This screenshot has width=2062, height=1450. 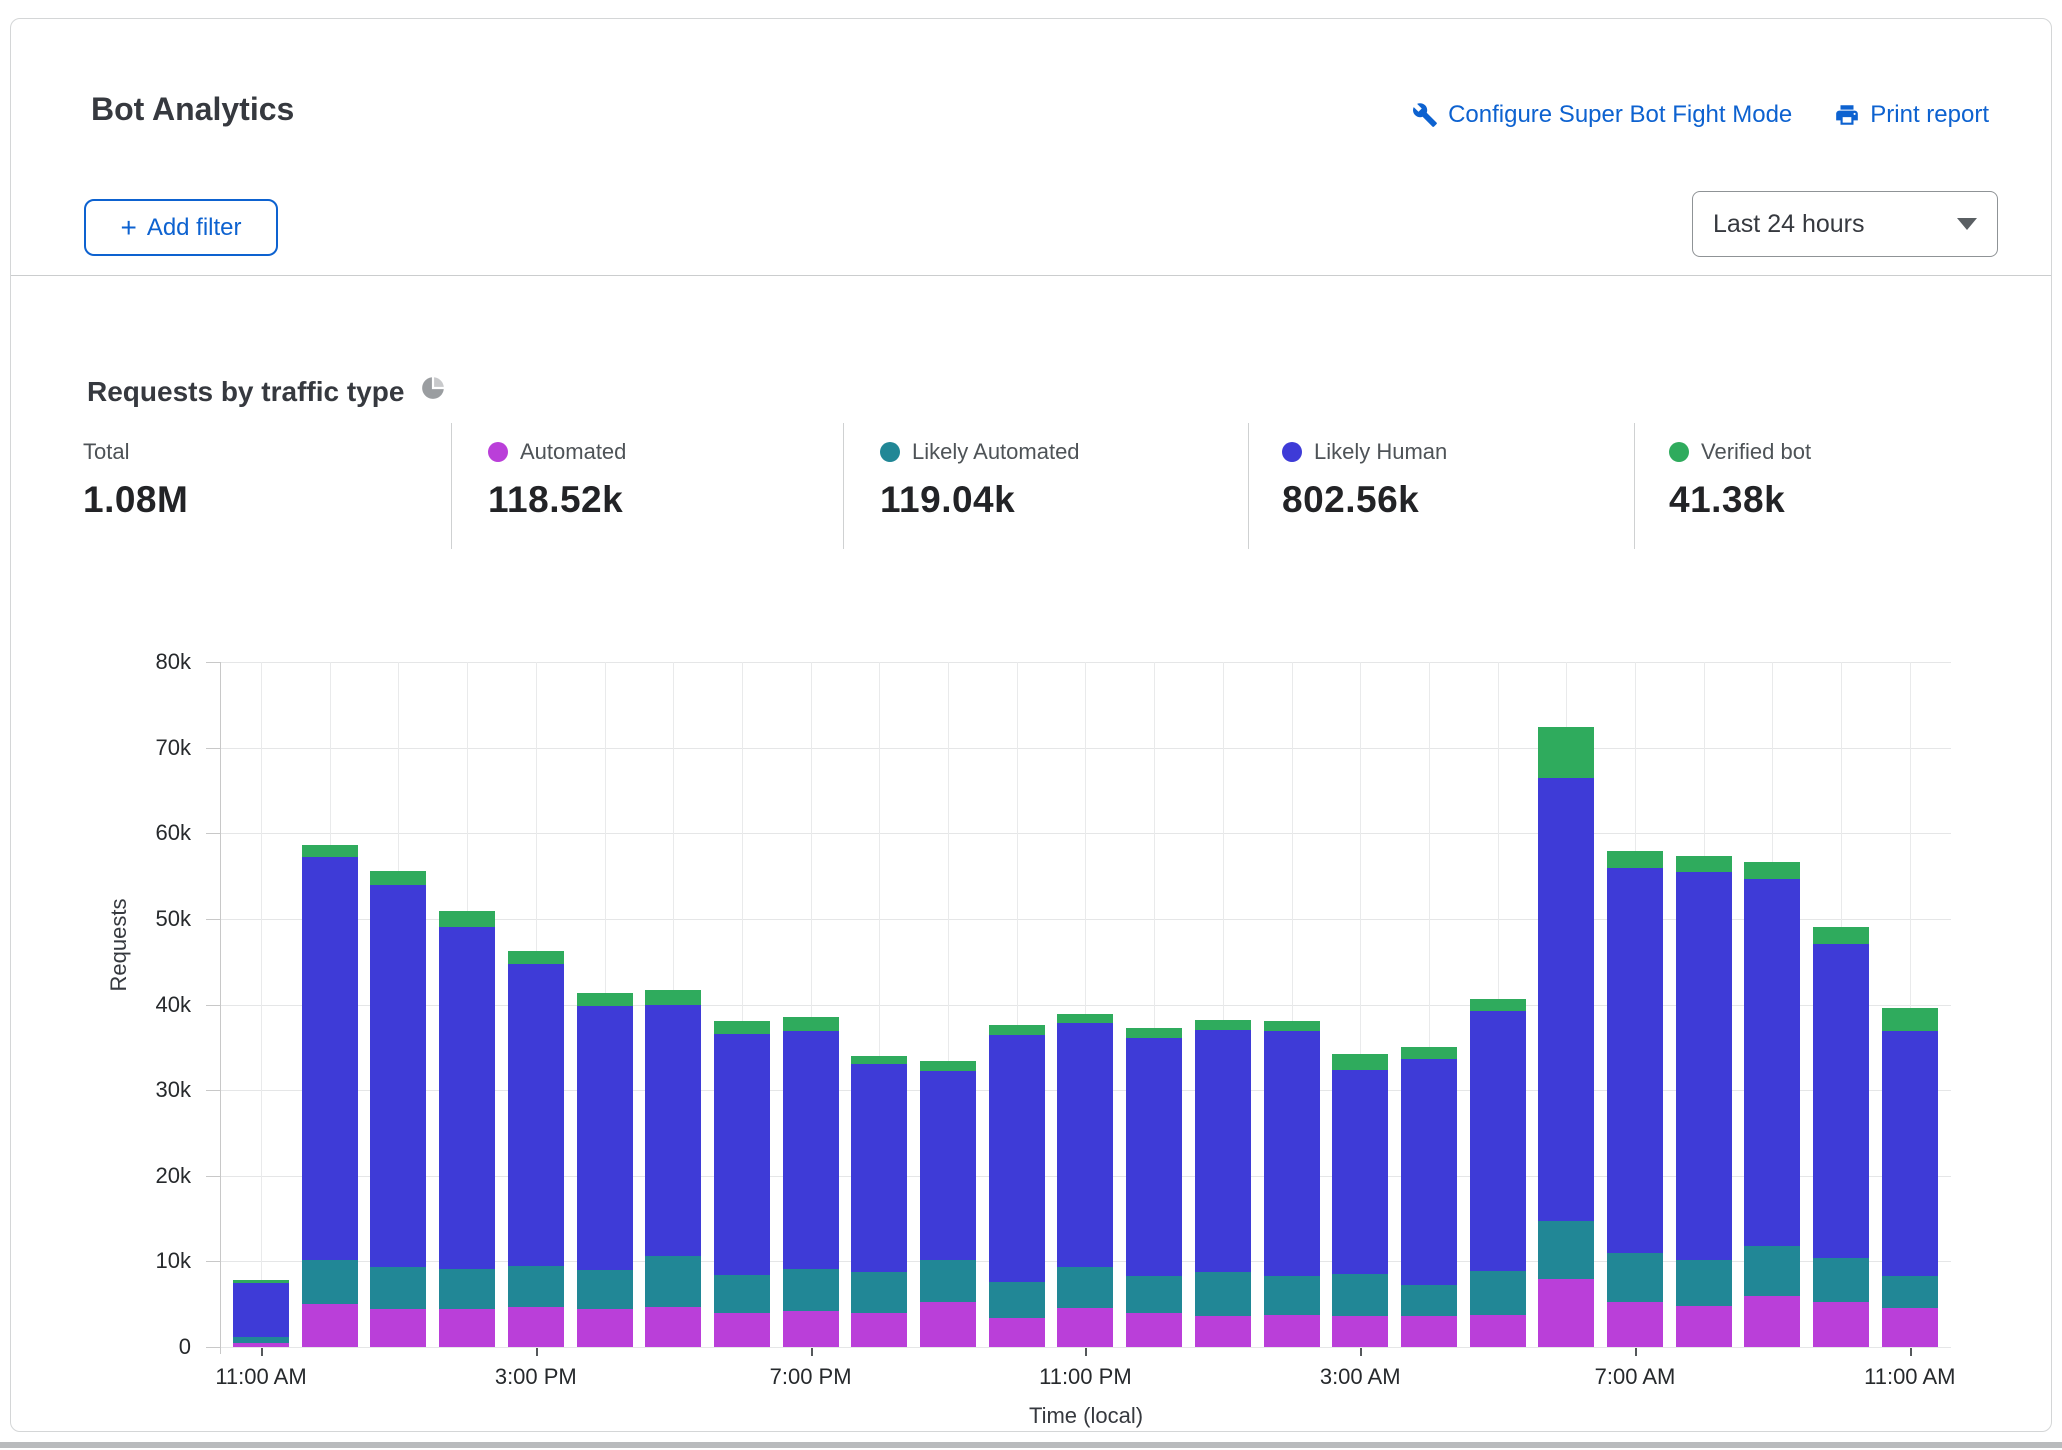 I want to click on bar-11-00-am, so click(x=261, y=1004).